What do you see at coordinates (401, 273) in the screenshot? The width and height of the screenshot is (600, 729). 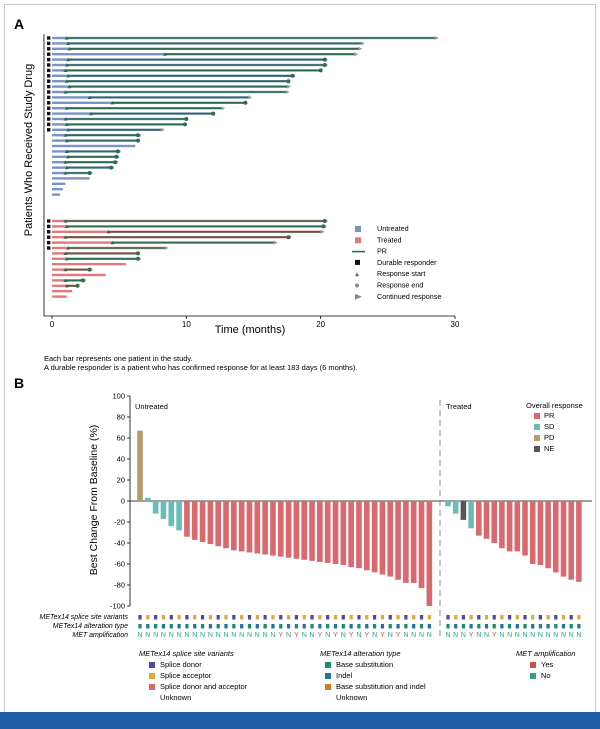 I see `legend-label-start: Response start` at bounding box center [401, 273].